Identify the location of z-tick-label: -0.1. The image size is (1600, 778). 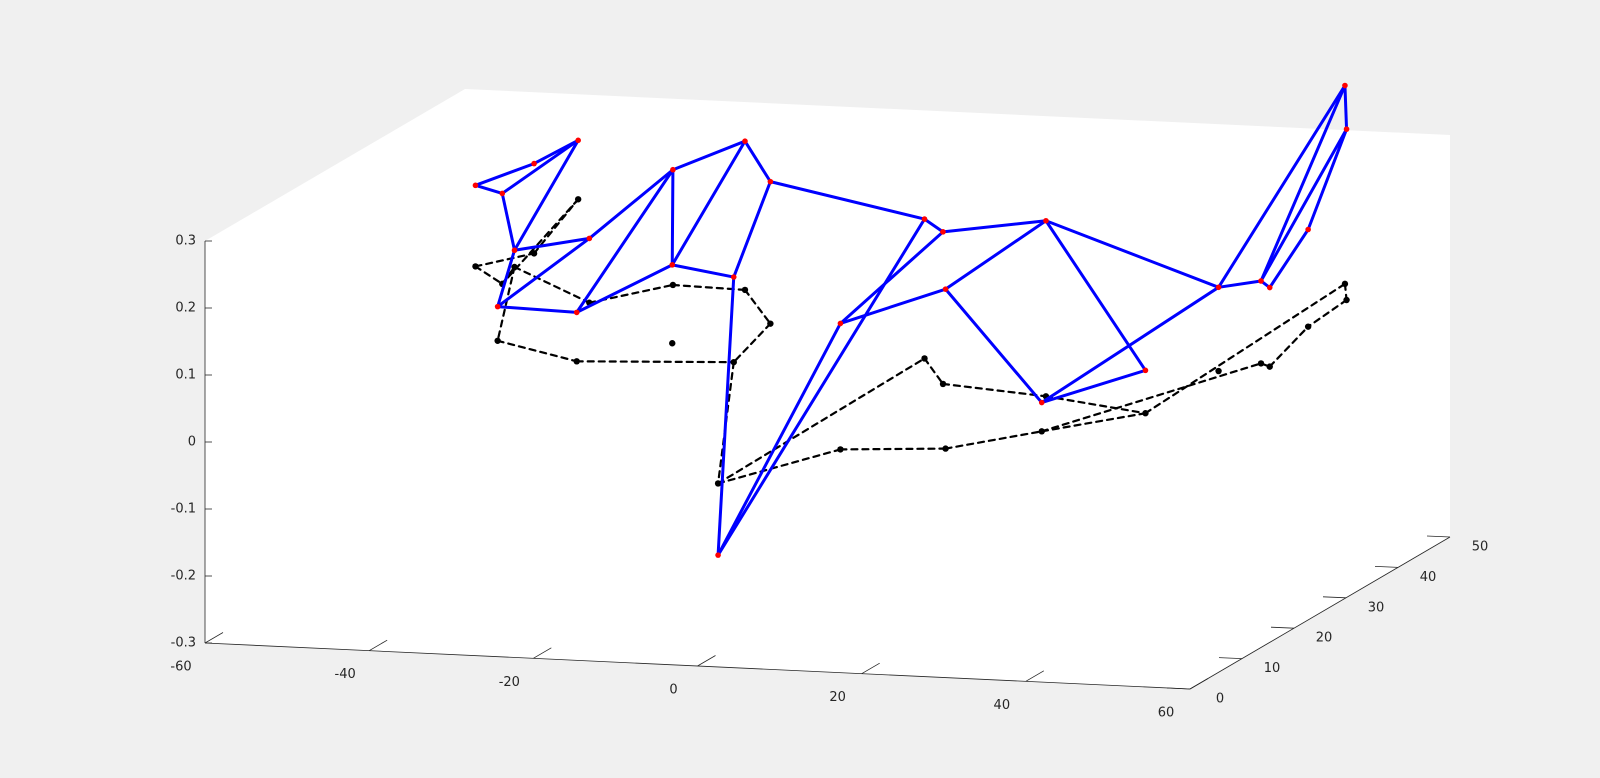
(183, 509).